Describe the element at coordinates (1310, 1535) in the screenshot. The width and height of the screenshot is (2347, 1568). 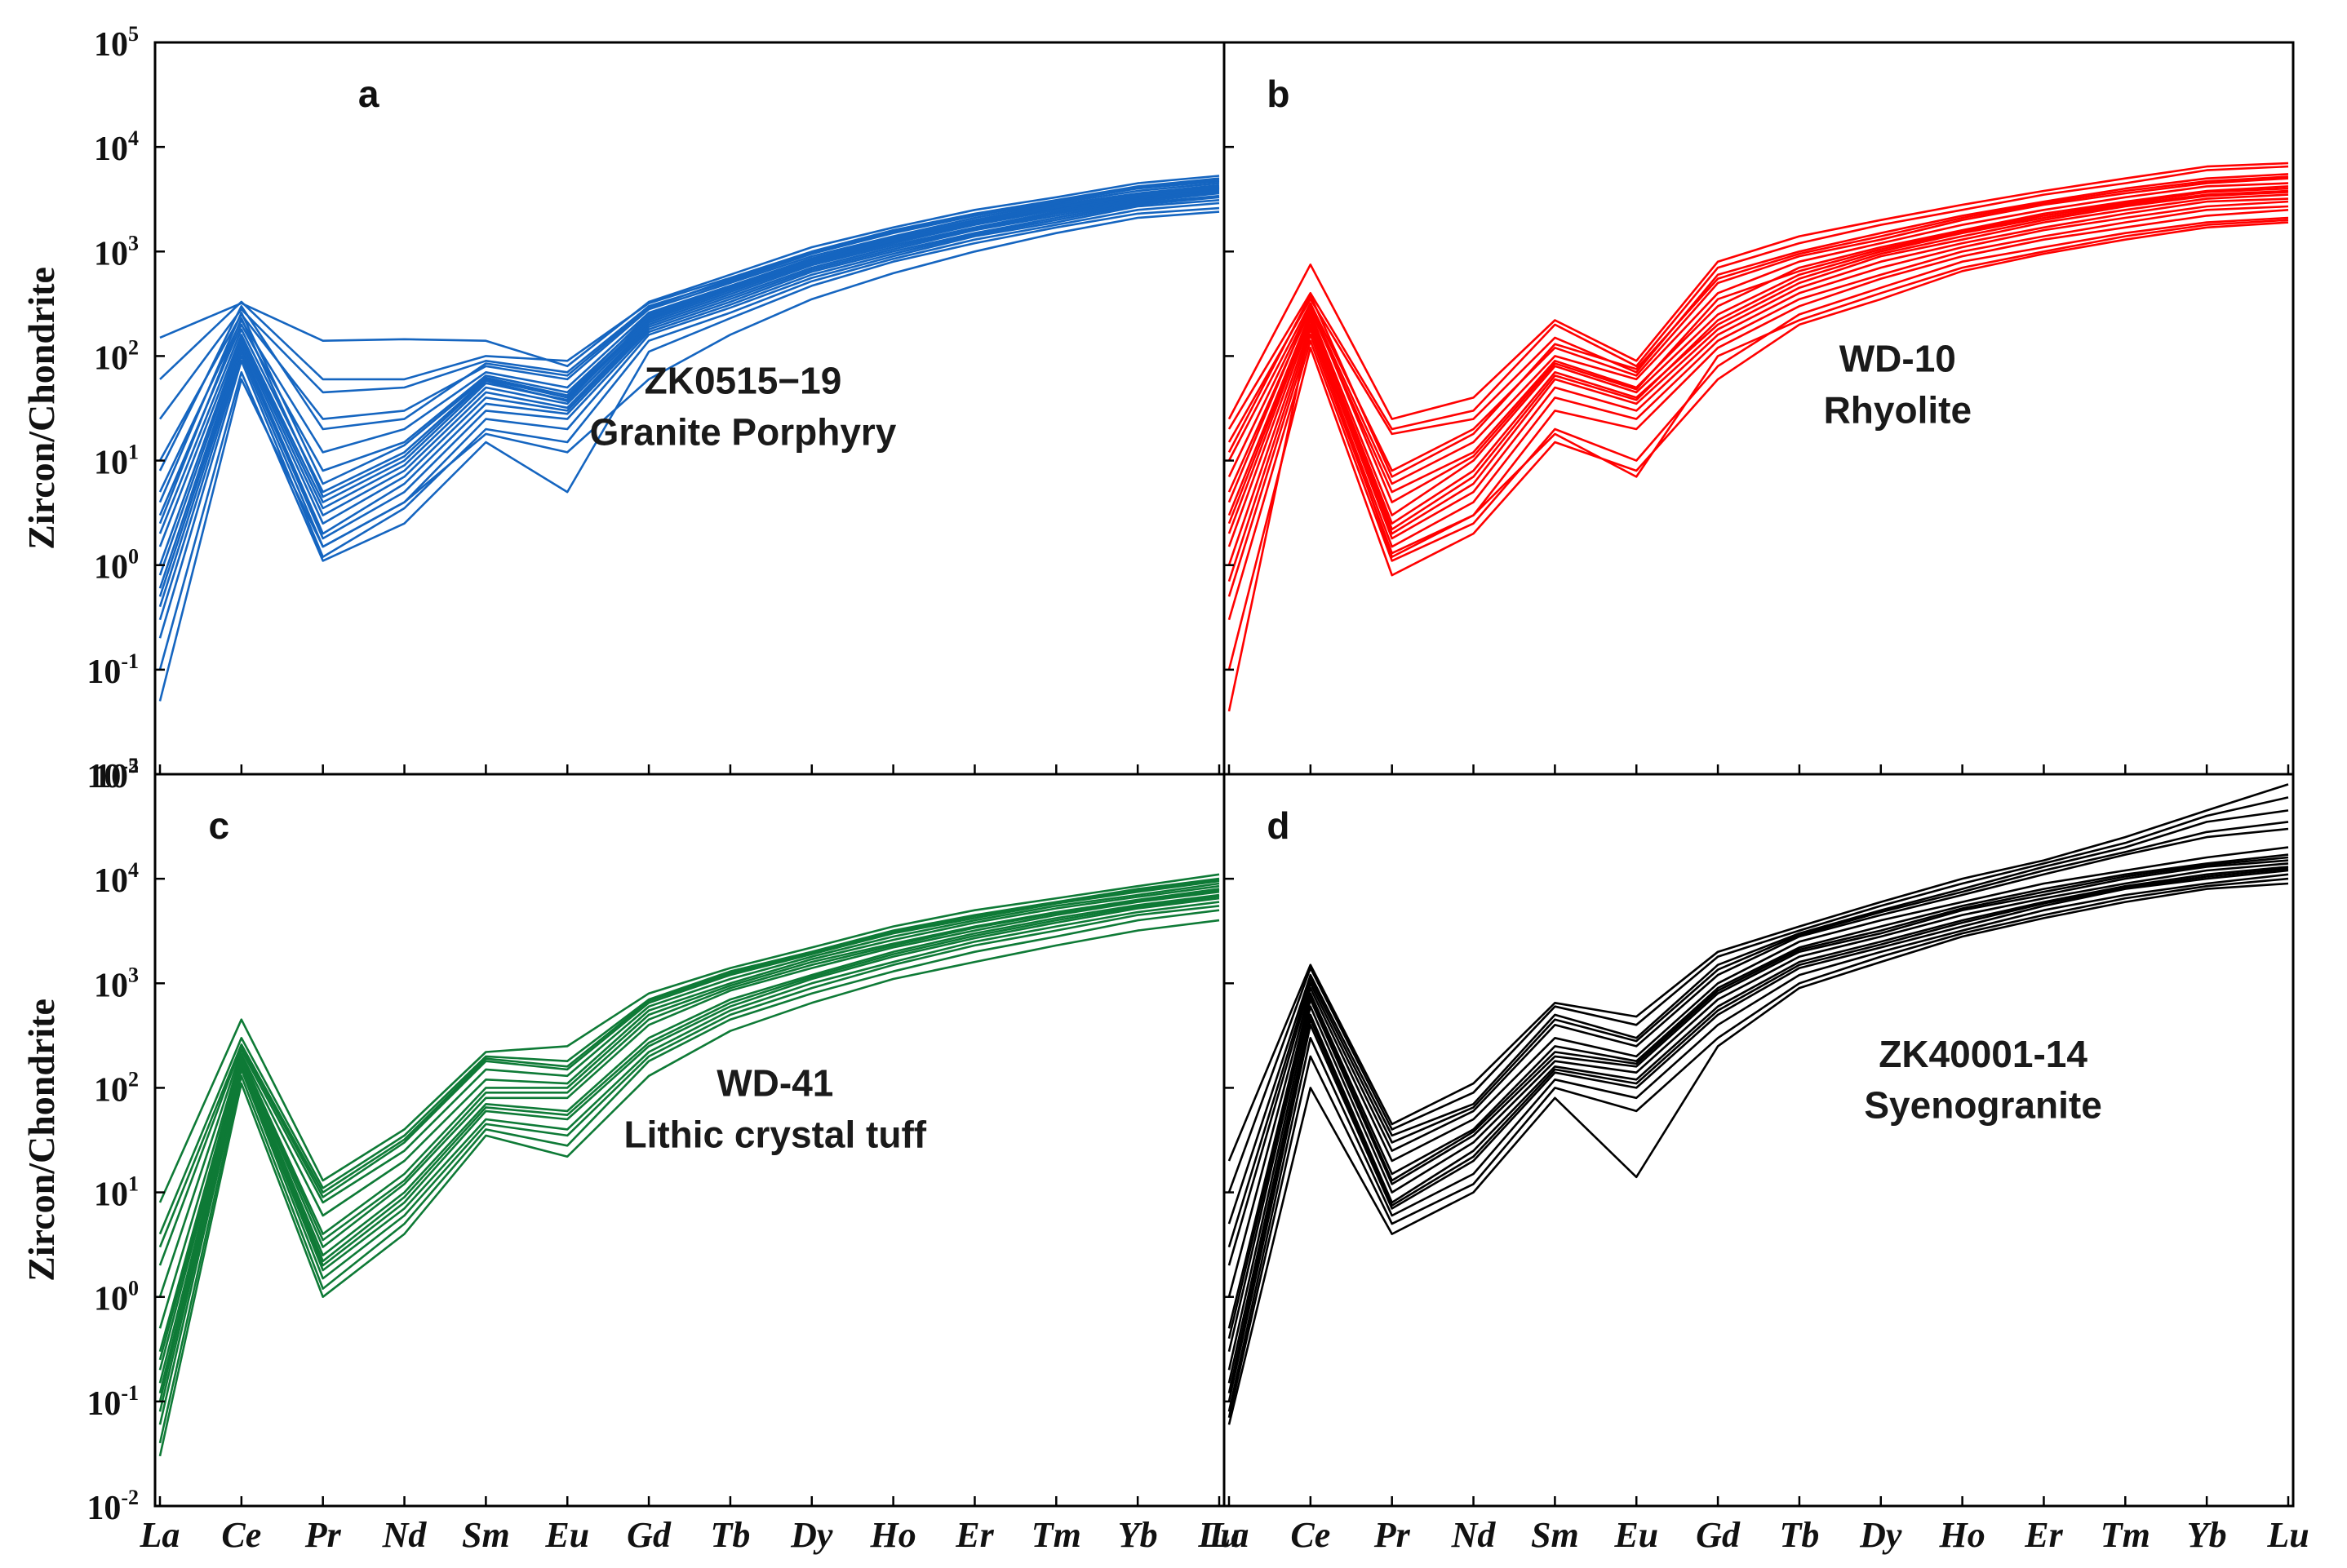
I see `right-x-tick-label-ce: Ce` at that location.